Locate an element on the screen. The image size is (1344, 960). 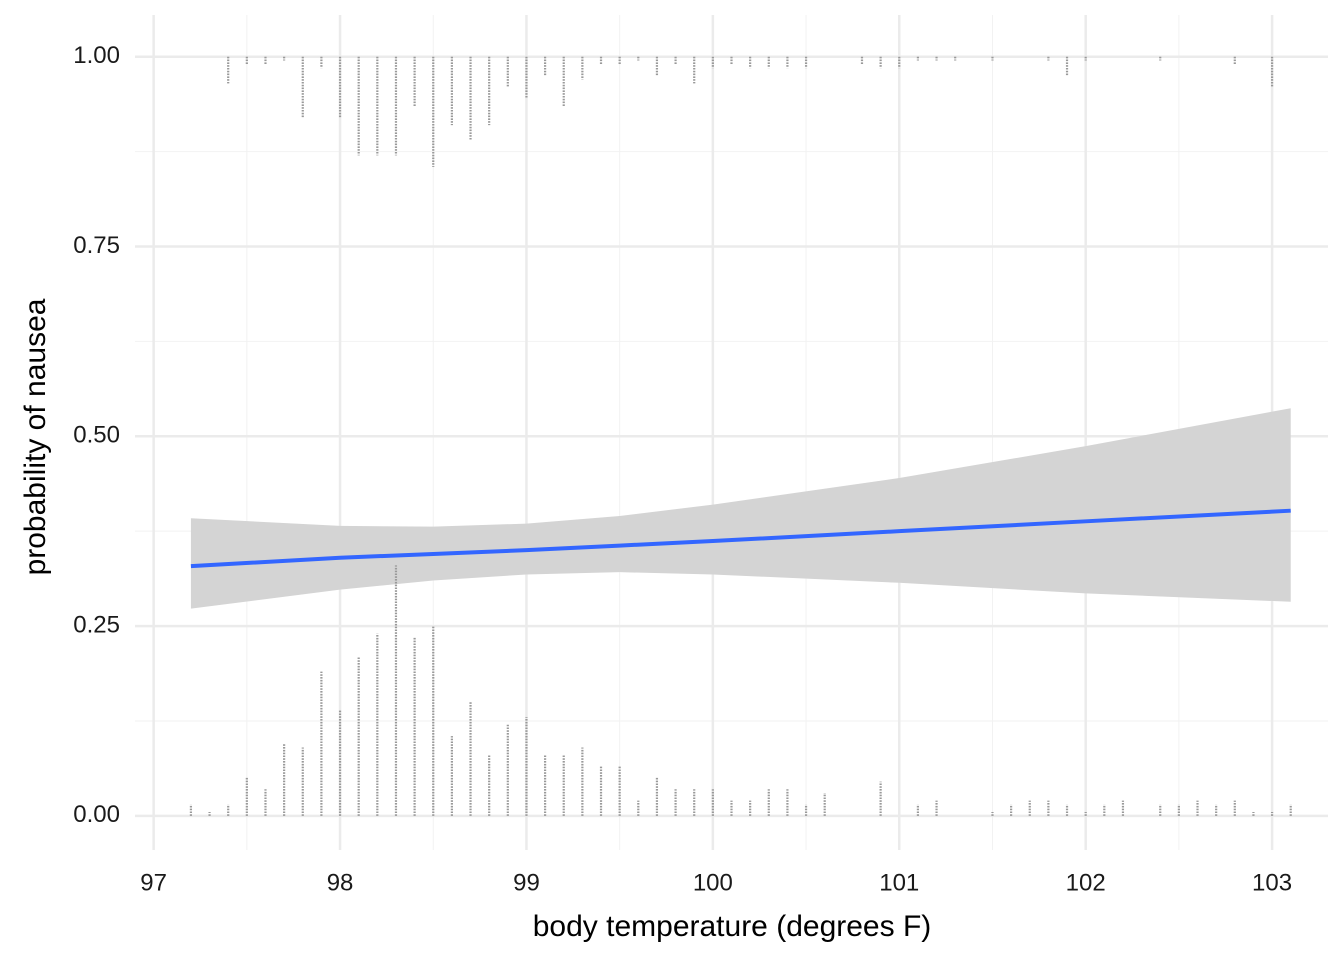
x-tick-label: 103 is located at coordinates (1272, 882).